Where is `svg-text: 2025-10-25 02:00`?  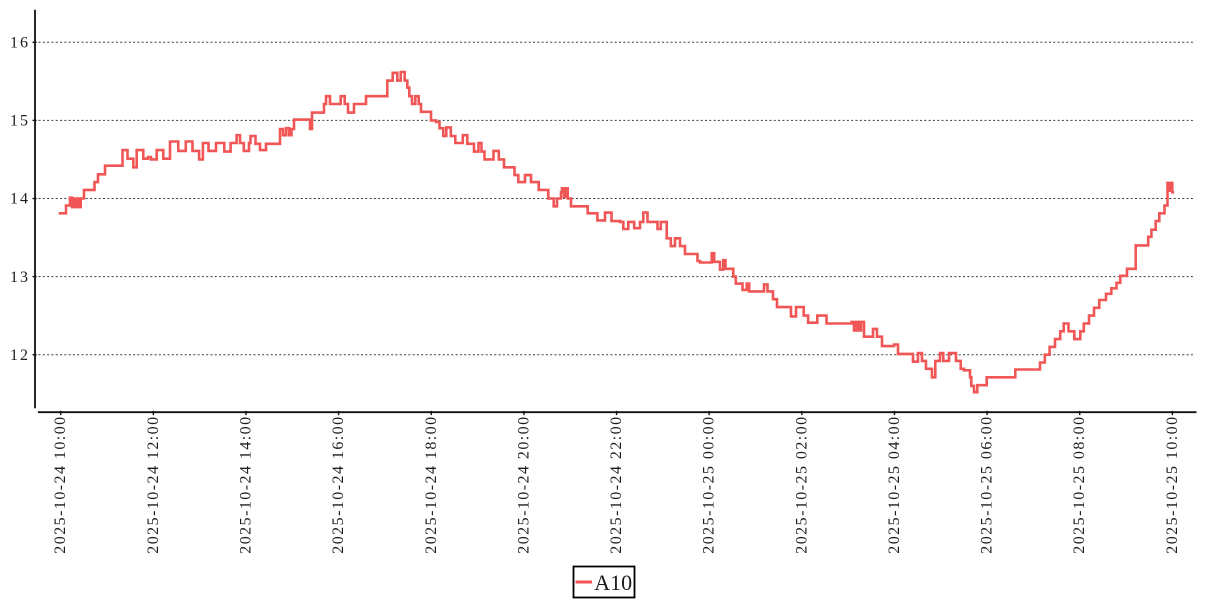 svg-text: 2025-10-25 02:00 is located at coordinates (801, 484).